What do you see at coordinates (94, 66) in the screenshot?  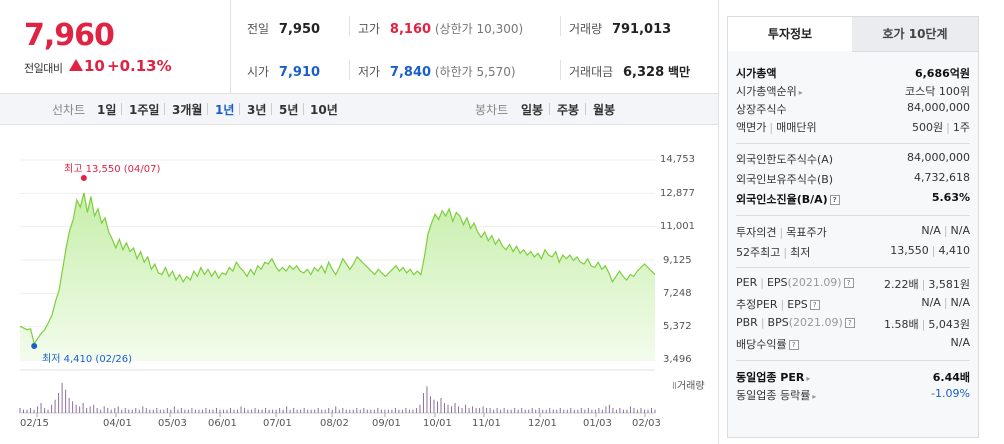 I see `change-value: 10` at bounding box center [94, 66].